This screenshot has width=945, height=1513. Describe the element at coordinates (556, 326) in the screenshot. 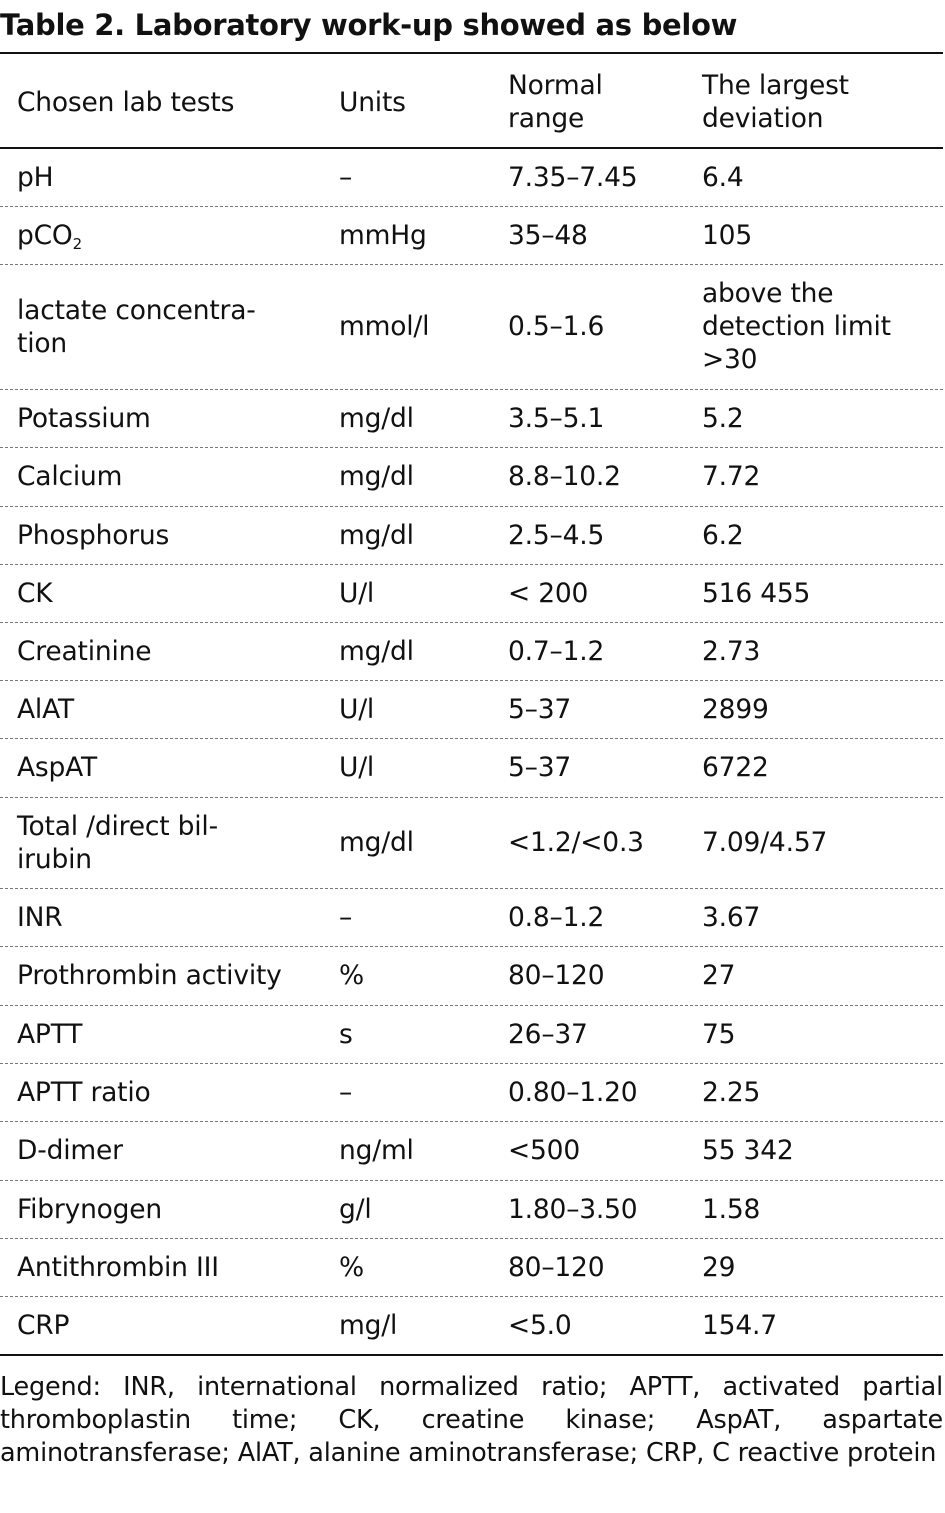

I see `cell-text: 0.5–1.6` at that location.